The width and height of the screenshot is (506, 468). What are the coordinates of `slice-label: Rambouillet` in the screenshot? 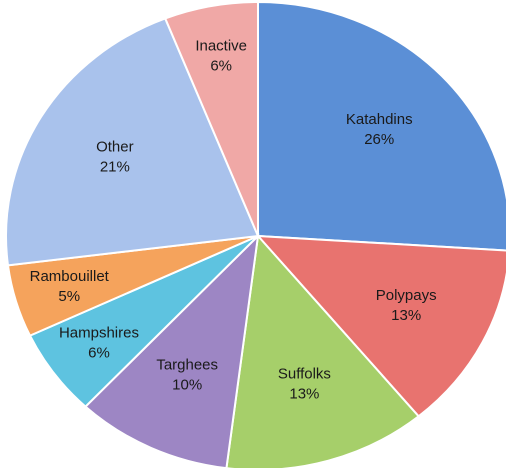 It's located at (70, 276).